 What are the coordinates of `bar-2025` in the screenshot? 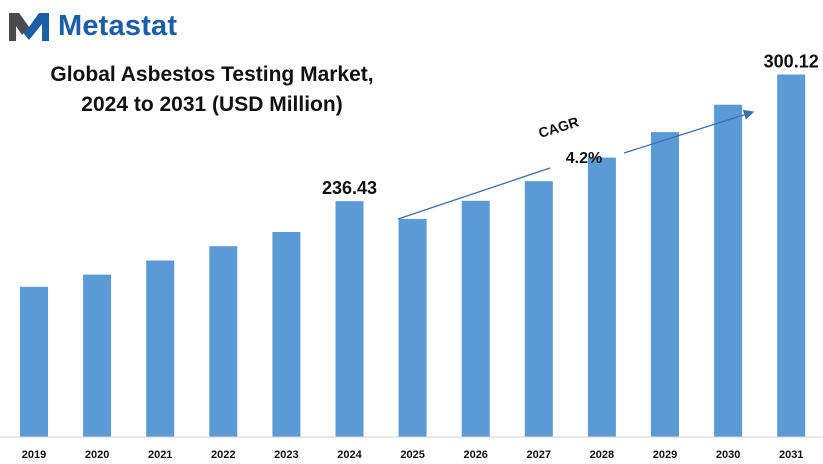 It's located at (412, 327).